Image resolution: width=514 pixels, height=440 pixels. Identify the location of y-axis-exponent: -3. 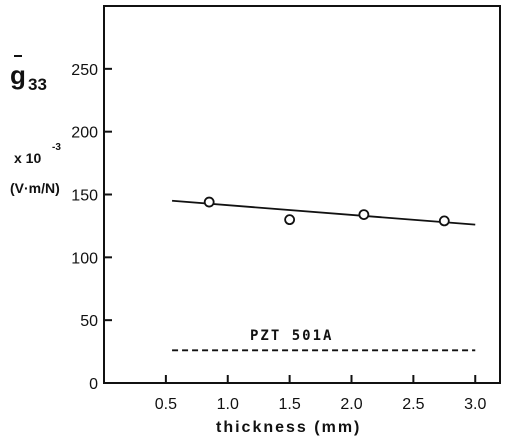
(56, 147).